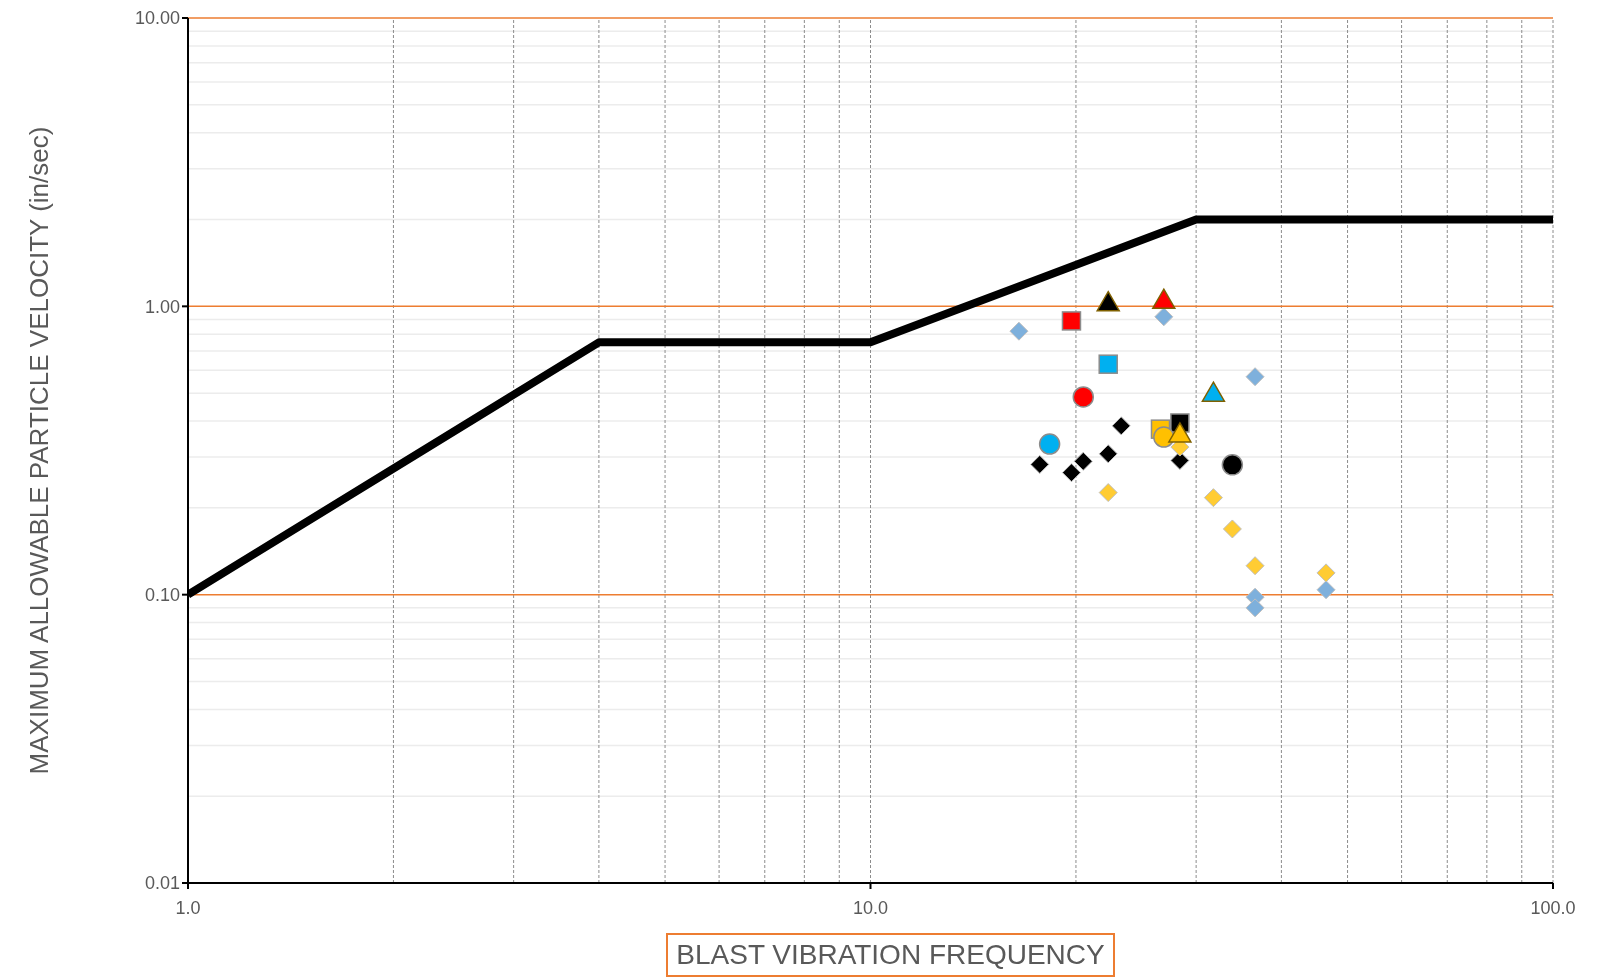 The image size is (1601, 980). I want to click on y-tick-label: 1.00, so click(162, 306).